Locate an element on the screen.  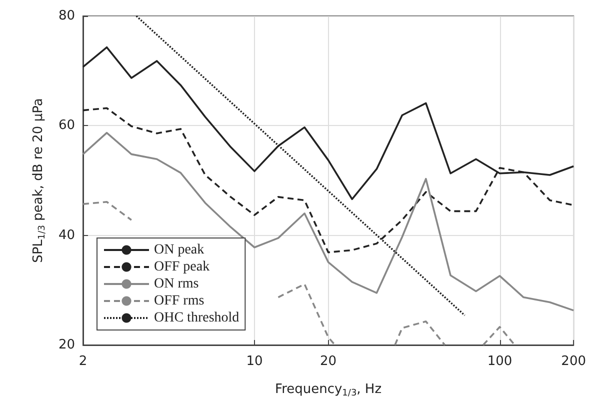
x-tick-label: 200 is located at coordinates (573, 361).